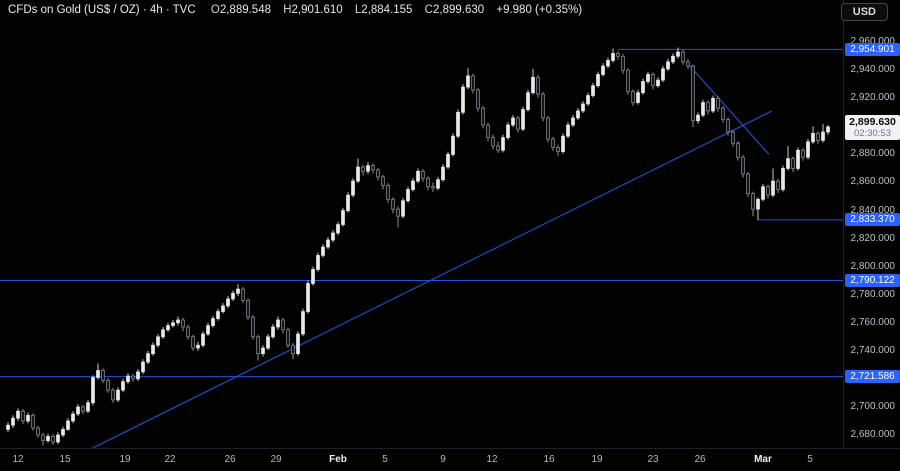  I want to click on price-level-label: 2,790.122, so click(872, 280).